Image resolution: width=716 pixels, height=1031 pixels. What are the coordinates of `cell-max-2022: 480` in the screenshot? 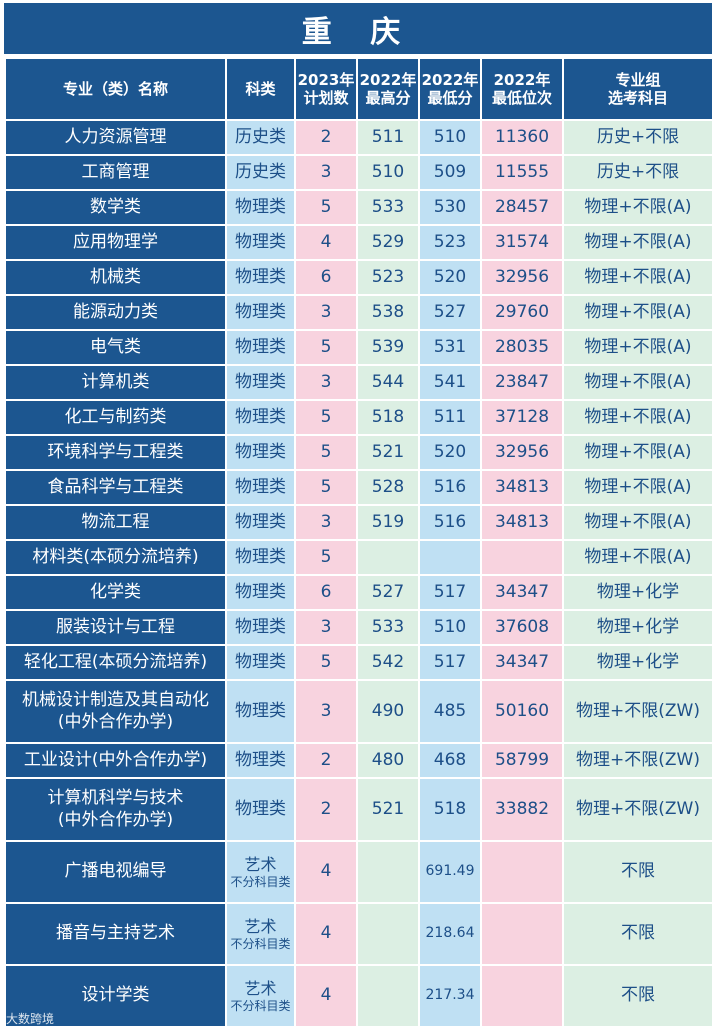 It's located at (388, 760).